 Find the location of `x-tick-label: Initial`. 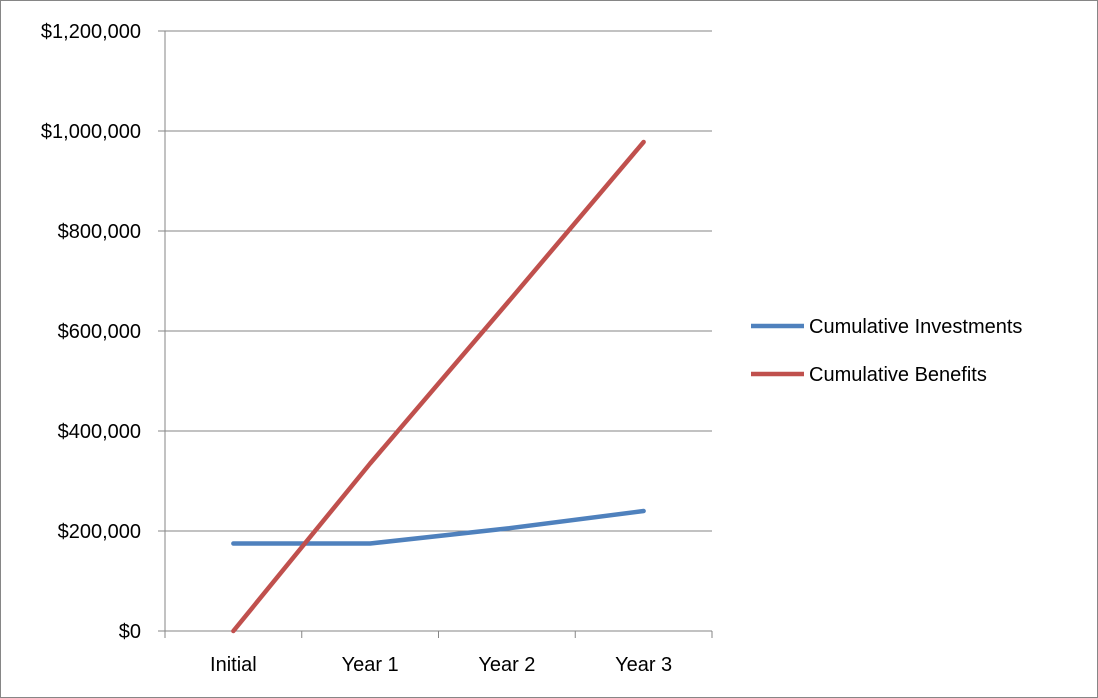

x-tick-label: Initial is located at coordinates (233, 665).